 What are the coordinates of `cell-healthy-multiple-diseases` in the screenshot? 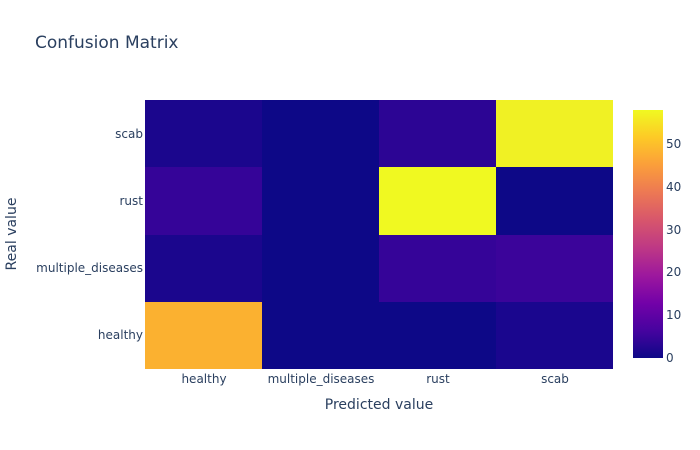 It's located at (320, 335).